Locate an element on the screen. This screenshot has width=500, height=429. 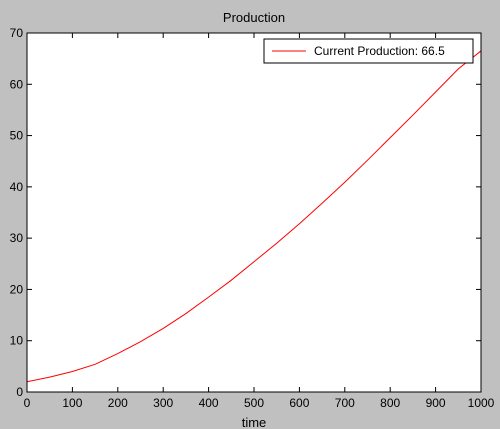
y-tick-label: 0 is located at coordinates (19, 392).